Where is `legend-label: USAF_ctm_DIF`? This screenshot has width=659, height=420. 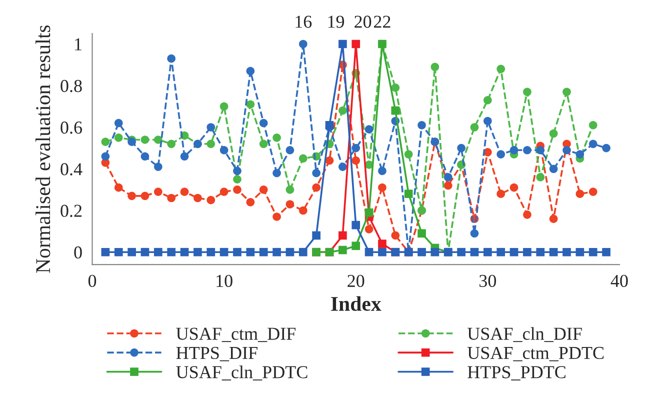
legend-label: USAF_ctm_DIF is located at coordinates (236, 335).